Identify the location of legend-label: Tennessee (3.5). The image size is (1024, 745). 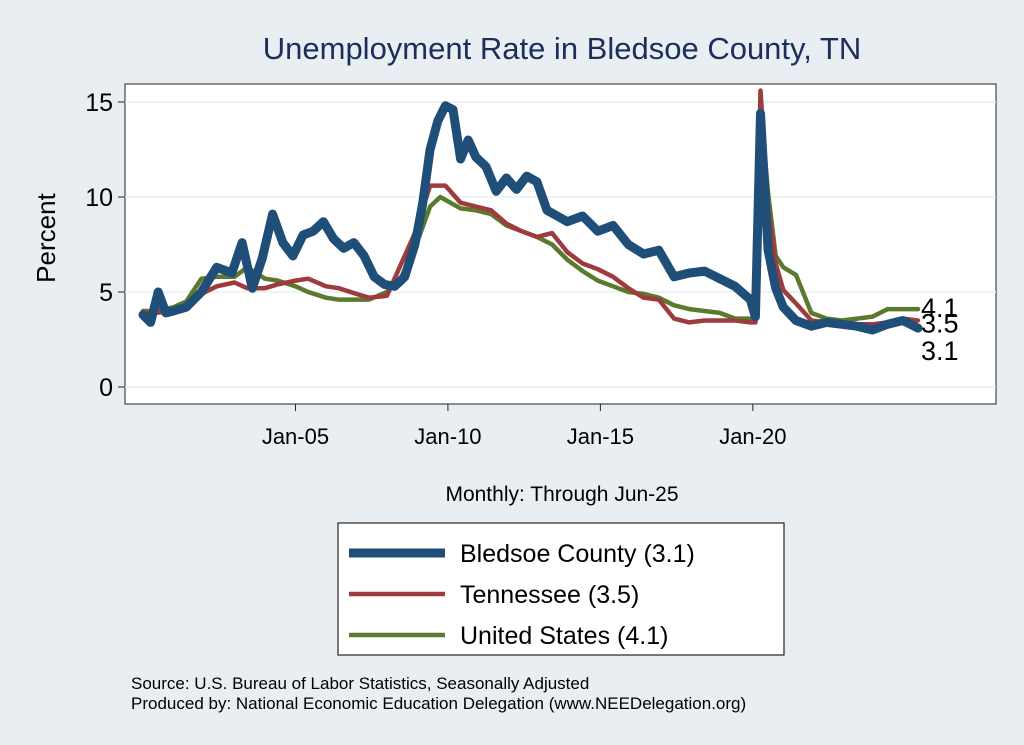
(549, 595).